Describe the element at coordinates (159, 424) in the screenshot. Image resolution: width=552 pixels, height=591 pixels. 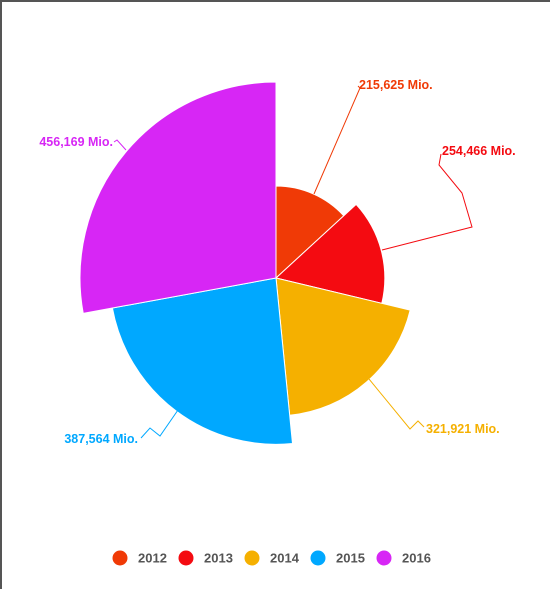
I see `connector-2015` at that location.